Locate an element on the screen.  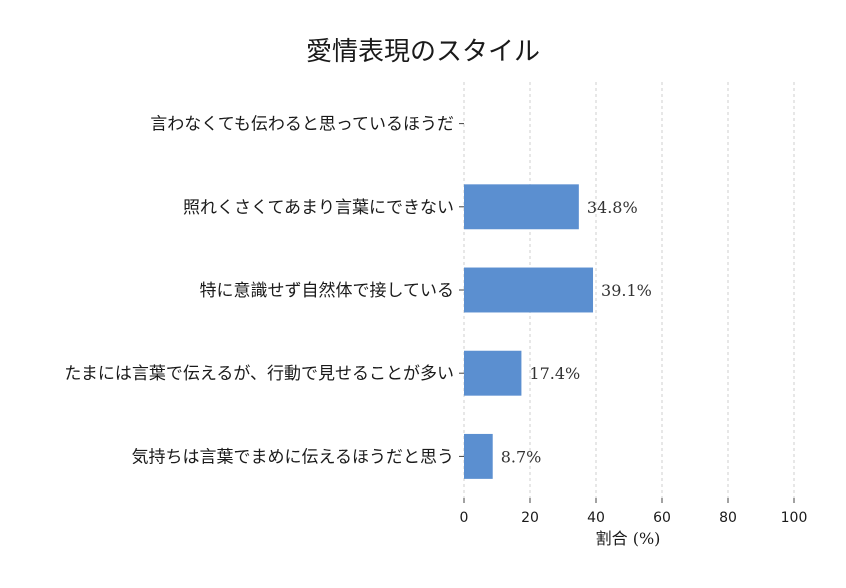
value-label: 17.4% is located at coordinates (554, 373).